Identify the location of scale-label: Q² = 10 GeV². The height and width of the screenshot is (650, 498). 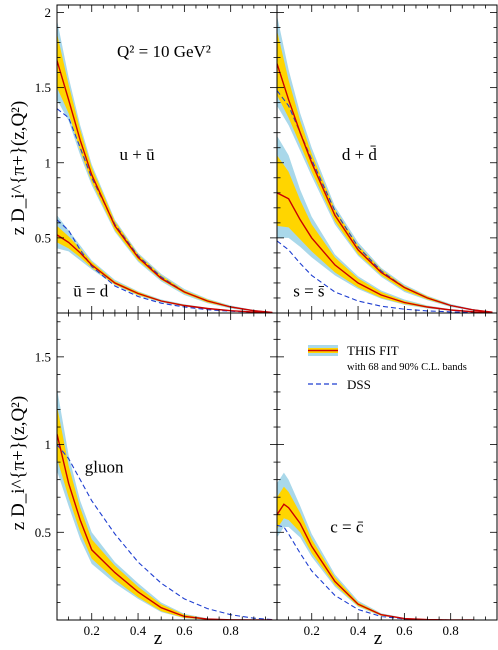
(164, 51).